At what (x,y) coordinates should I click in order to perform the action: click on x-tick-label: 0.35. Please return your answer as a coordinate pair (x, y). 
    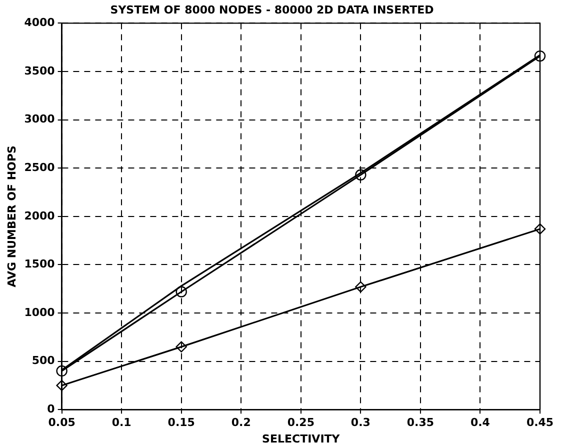
    Looking at the image, I should click on (420, 423).